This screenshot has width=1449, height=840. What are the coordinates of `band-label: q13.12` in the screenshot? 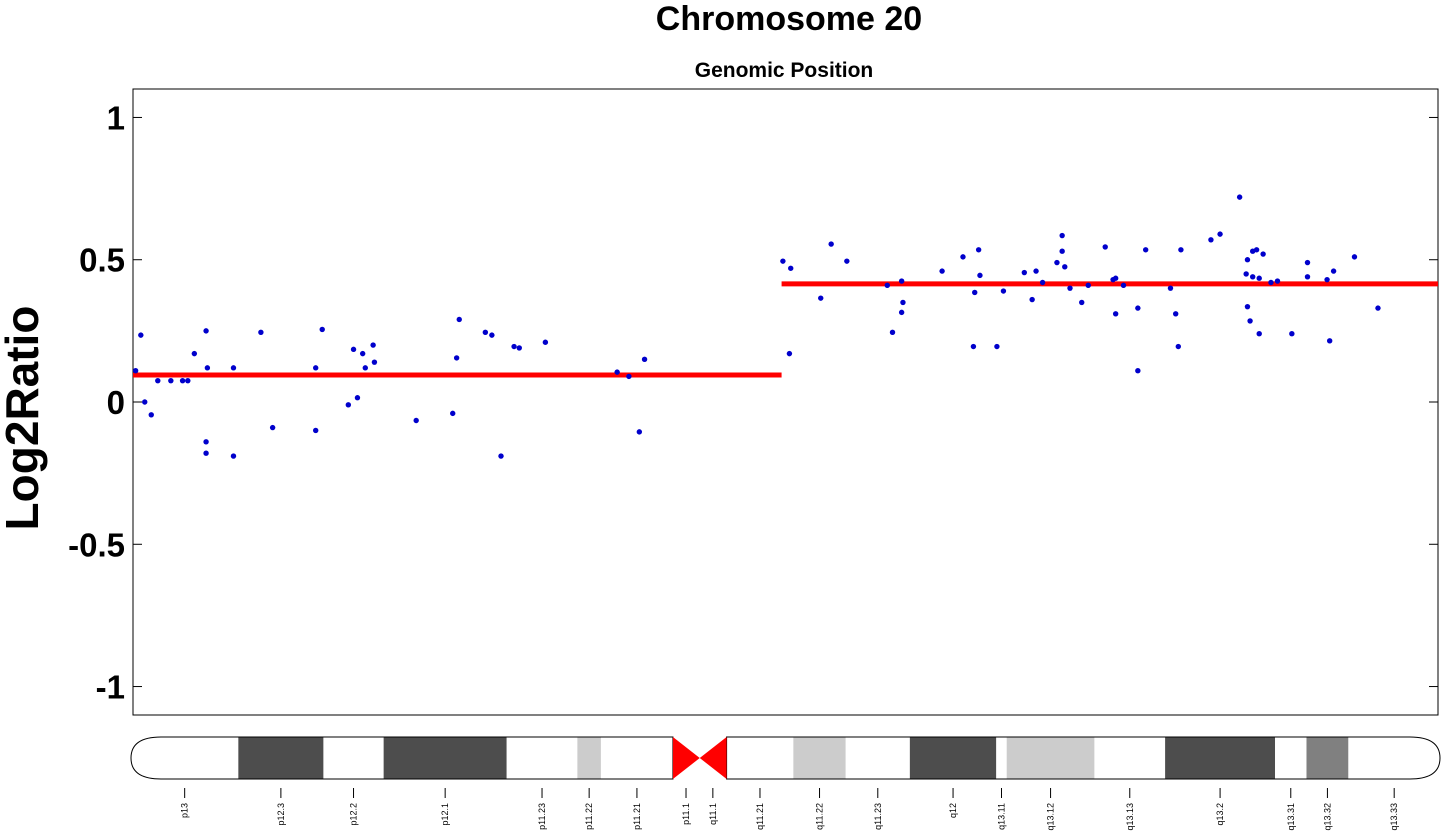 It's located at (1051, 817).